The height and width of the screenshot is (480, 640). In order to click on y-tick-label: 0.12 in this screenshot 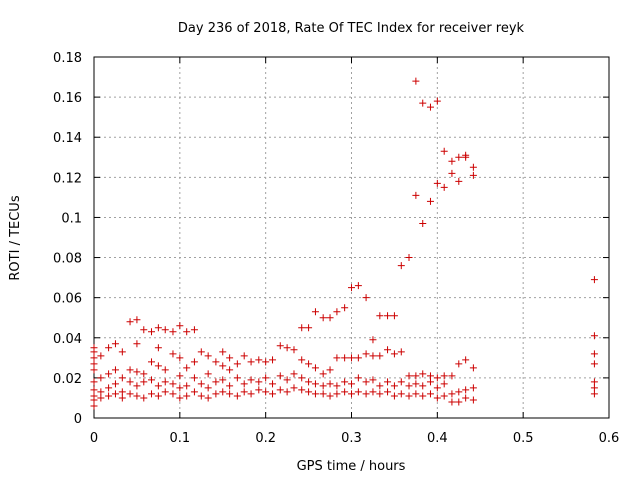, I will do `click(67, 178)`.